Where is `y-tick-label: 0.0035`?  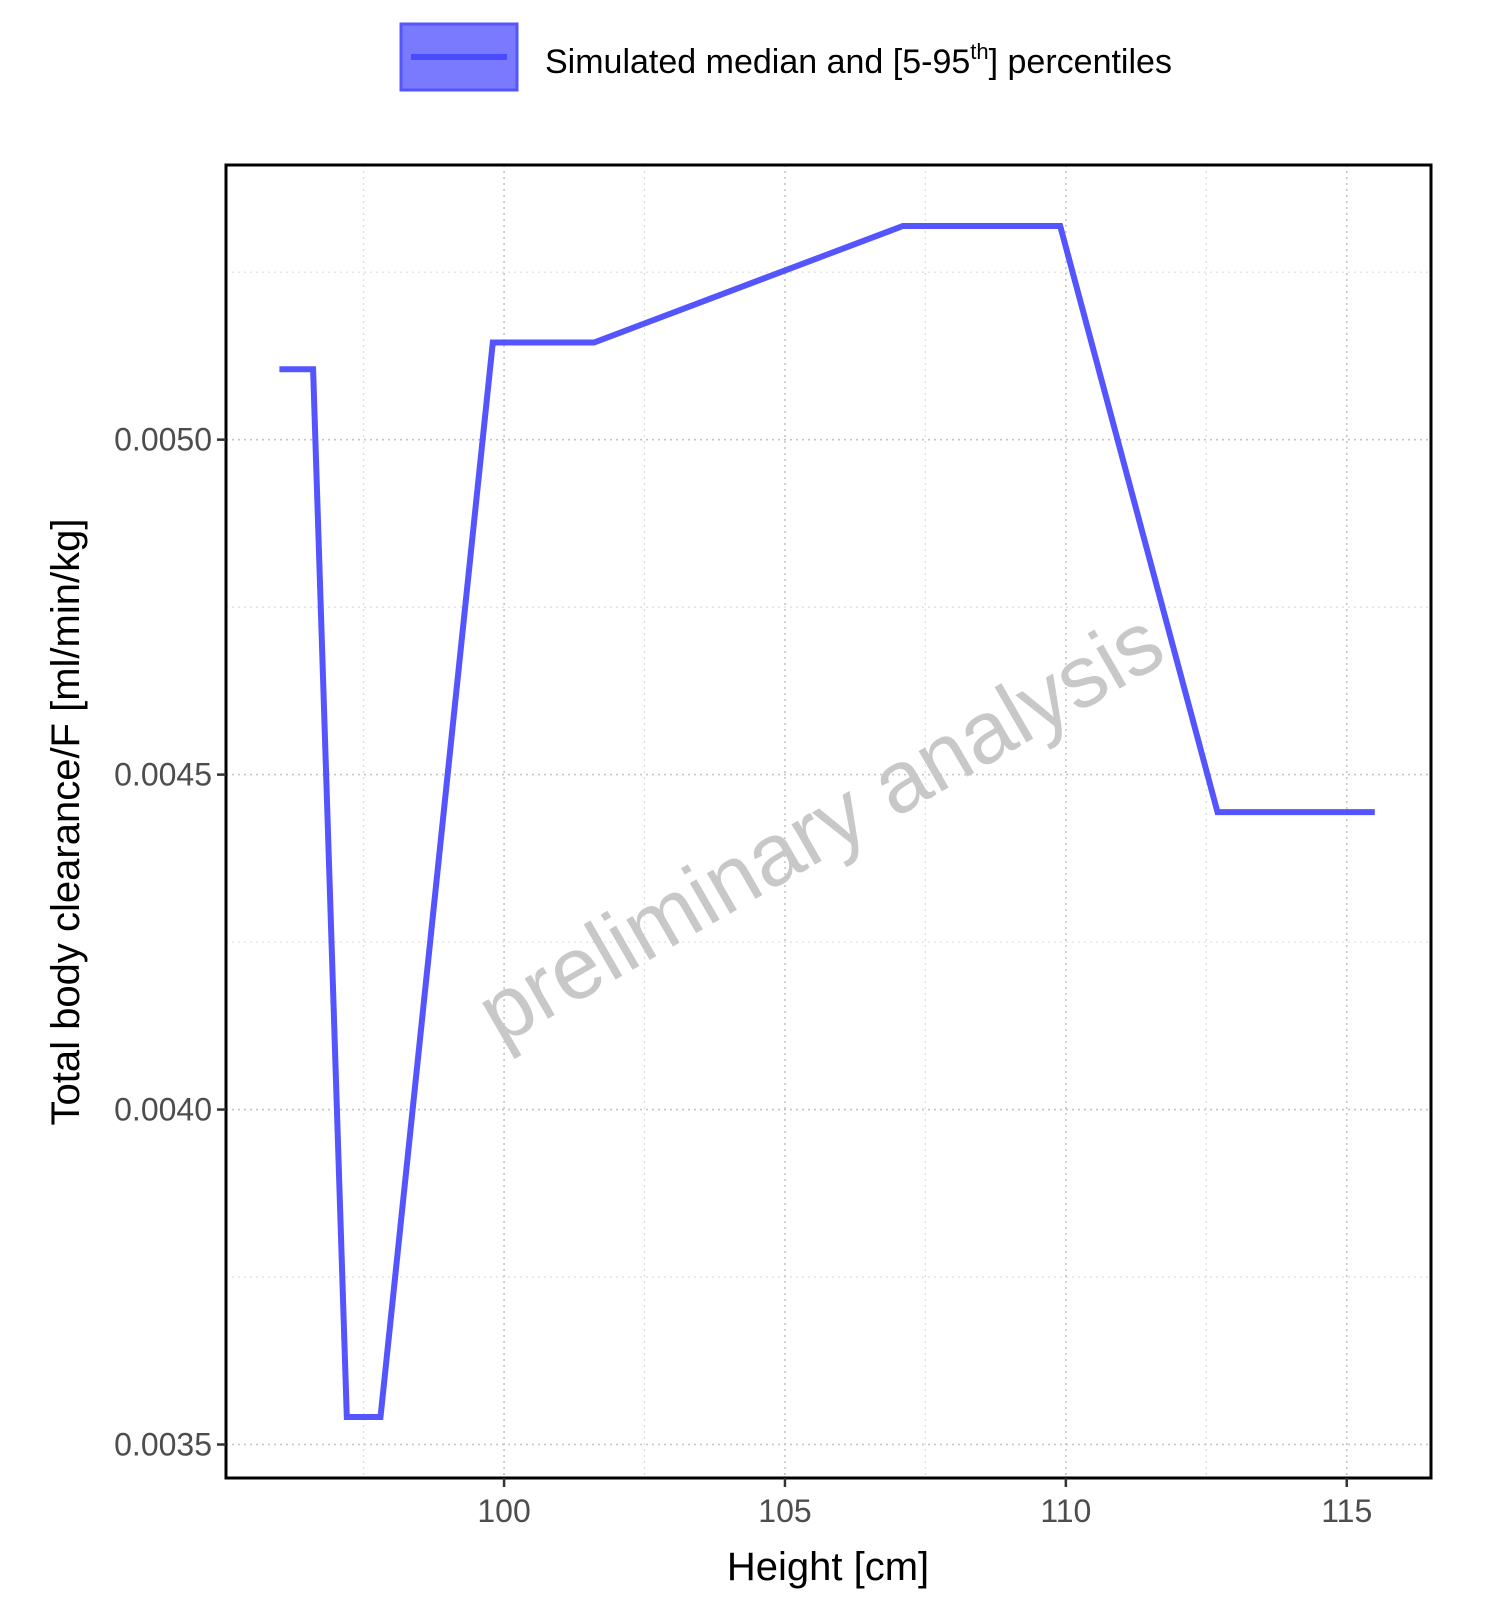
y-tick-label: 0.0035 is located at coordinates (163, 1445).